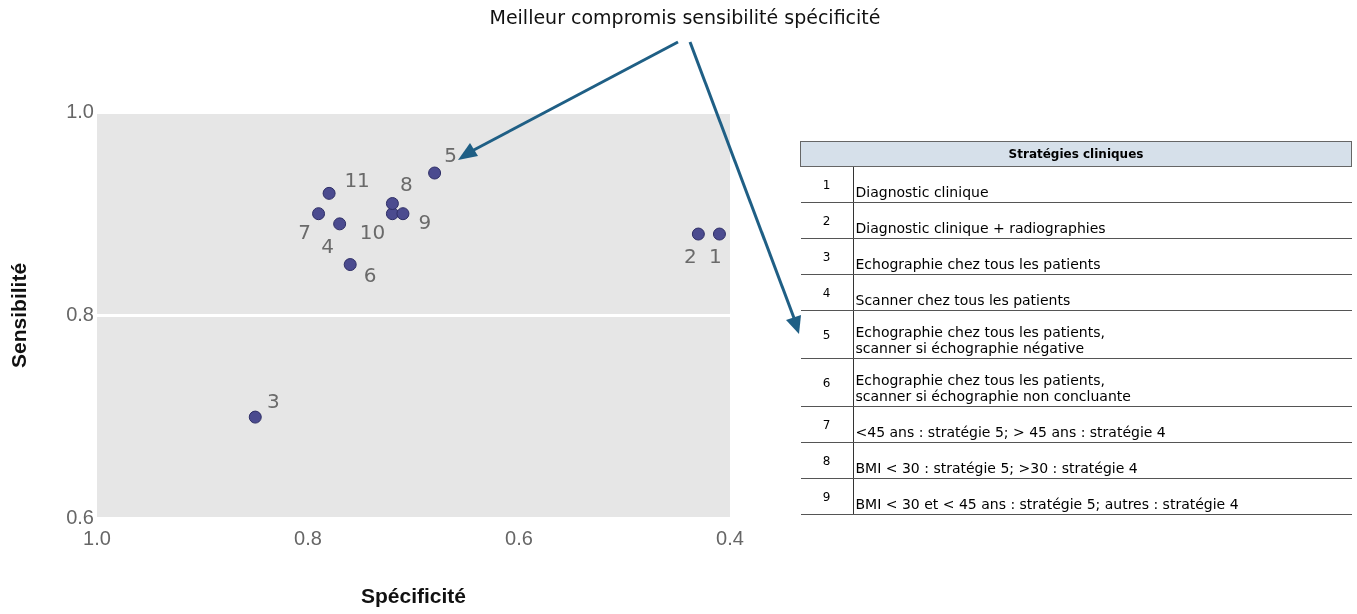 This screenshot has height=614, width=1357. Describe the element at coordinates (1102, 424) in the screenshot. I see `text: <45 ans : stratégie 5; > 45 ans : stratégie 4` at that location.